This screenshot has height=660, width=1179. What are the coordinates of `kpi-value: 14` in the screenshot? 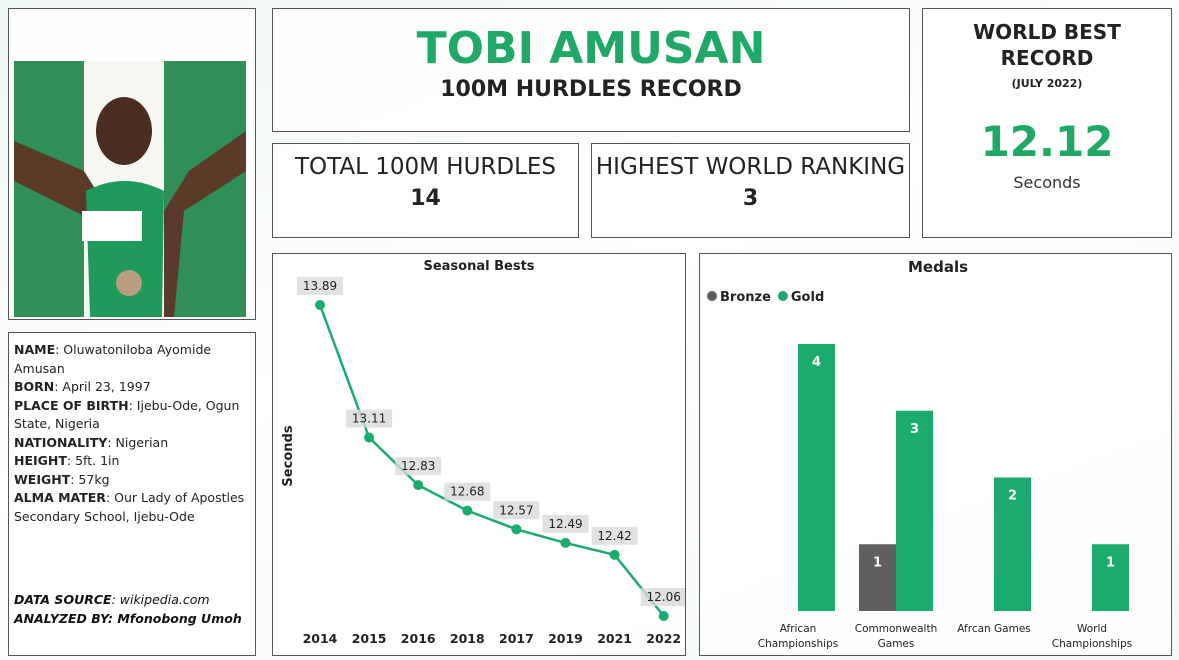 It's located at (425, 198).